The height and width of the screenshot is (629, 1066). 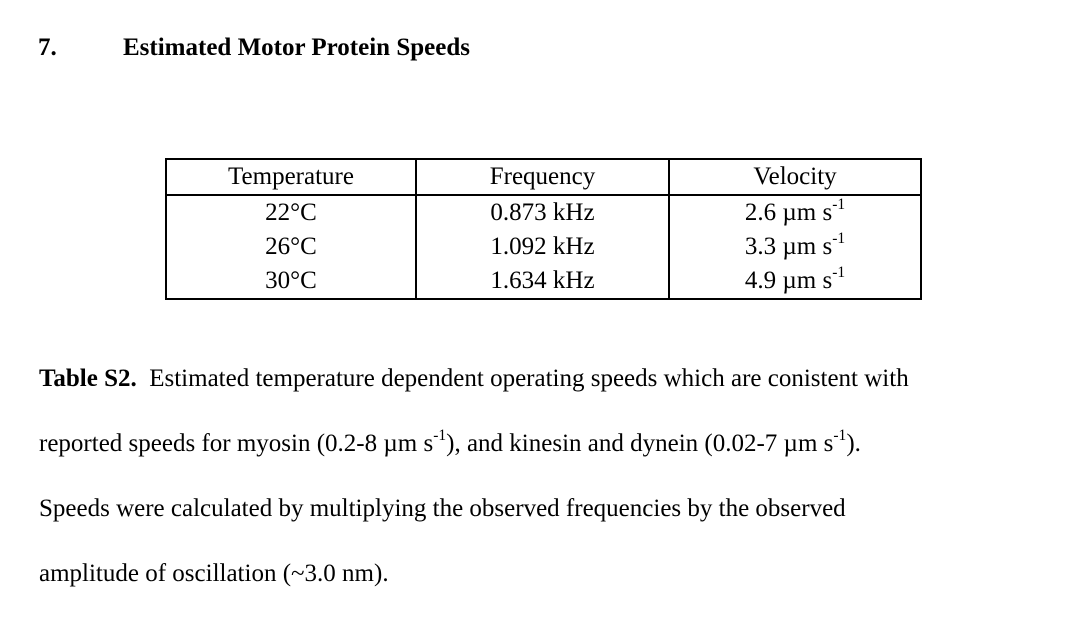 What do you see at coordinates (760, 280) in the screenshot?
I see `velocity-value: 4.9` at bounding box center [760, 280].